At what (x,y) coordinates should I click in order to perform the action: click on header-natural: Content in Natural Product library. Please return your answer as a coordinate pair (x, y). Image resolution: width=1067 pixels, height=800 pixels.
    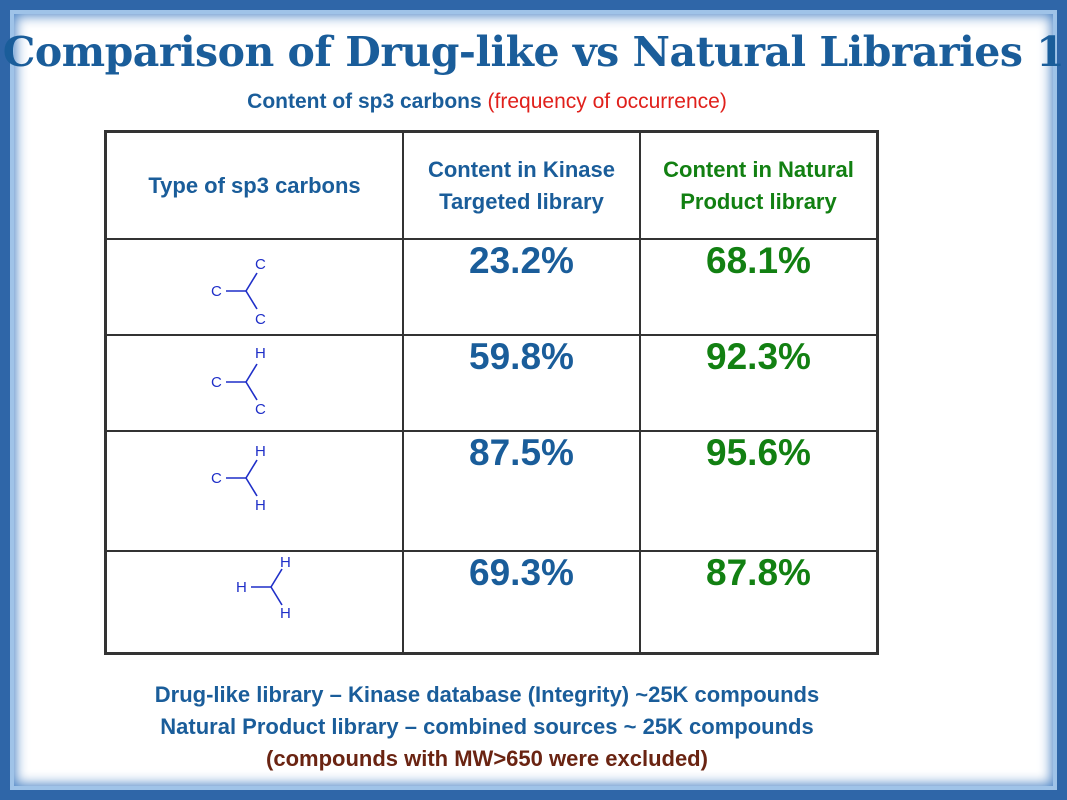
    Looking at the image, I should click on (759, 185).